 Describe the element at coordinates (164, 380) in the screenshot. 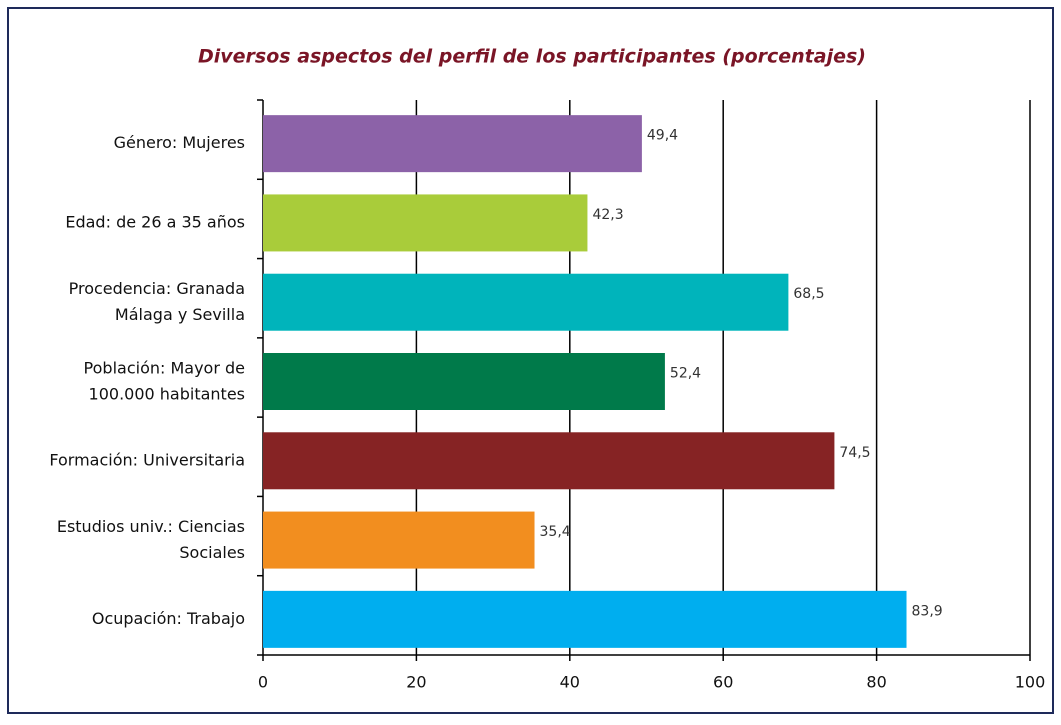

I see `y-tick-label: Población: Mayor de 100.000 habitantes` at that location.